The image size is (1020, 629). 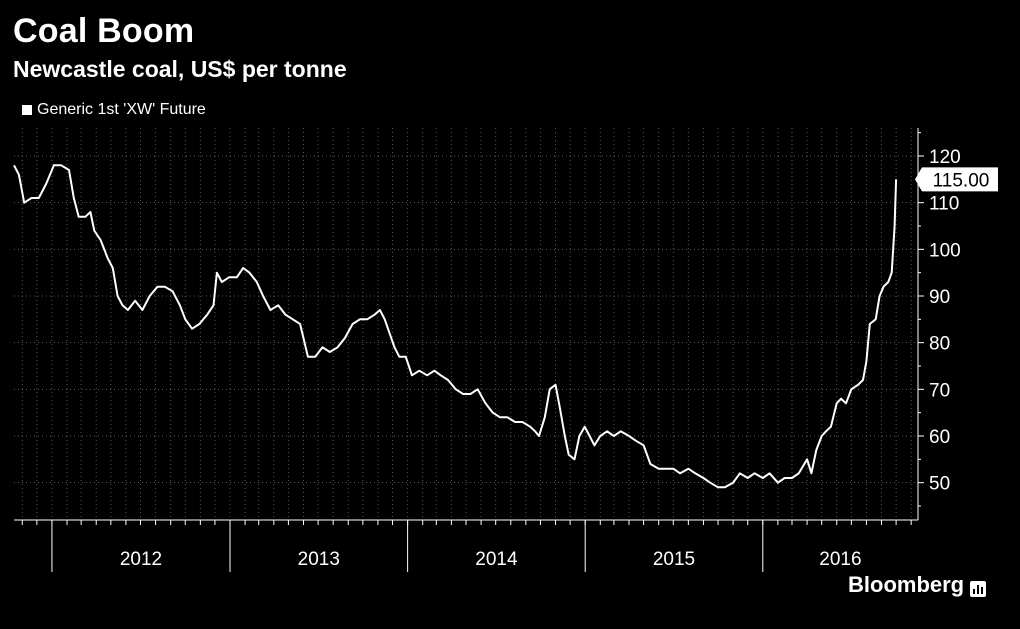 What do you see at coordinates (961, 180) in the screenshot?
I see `last-value-label: 115.00` at bounding box center [961, 180].